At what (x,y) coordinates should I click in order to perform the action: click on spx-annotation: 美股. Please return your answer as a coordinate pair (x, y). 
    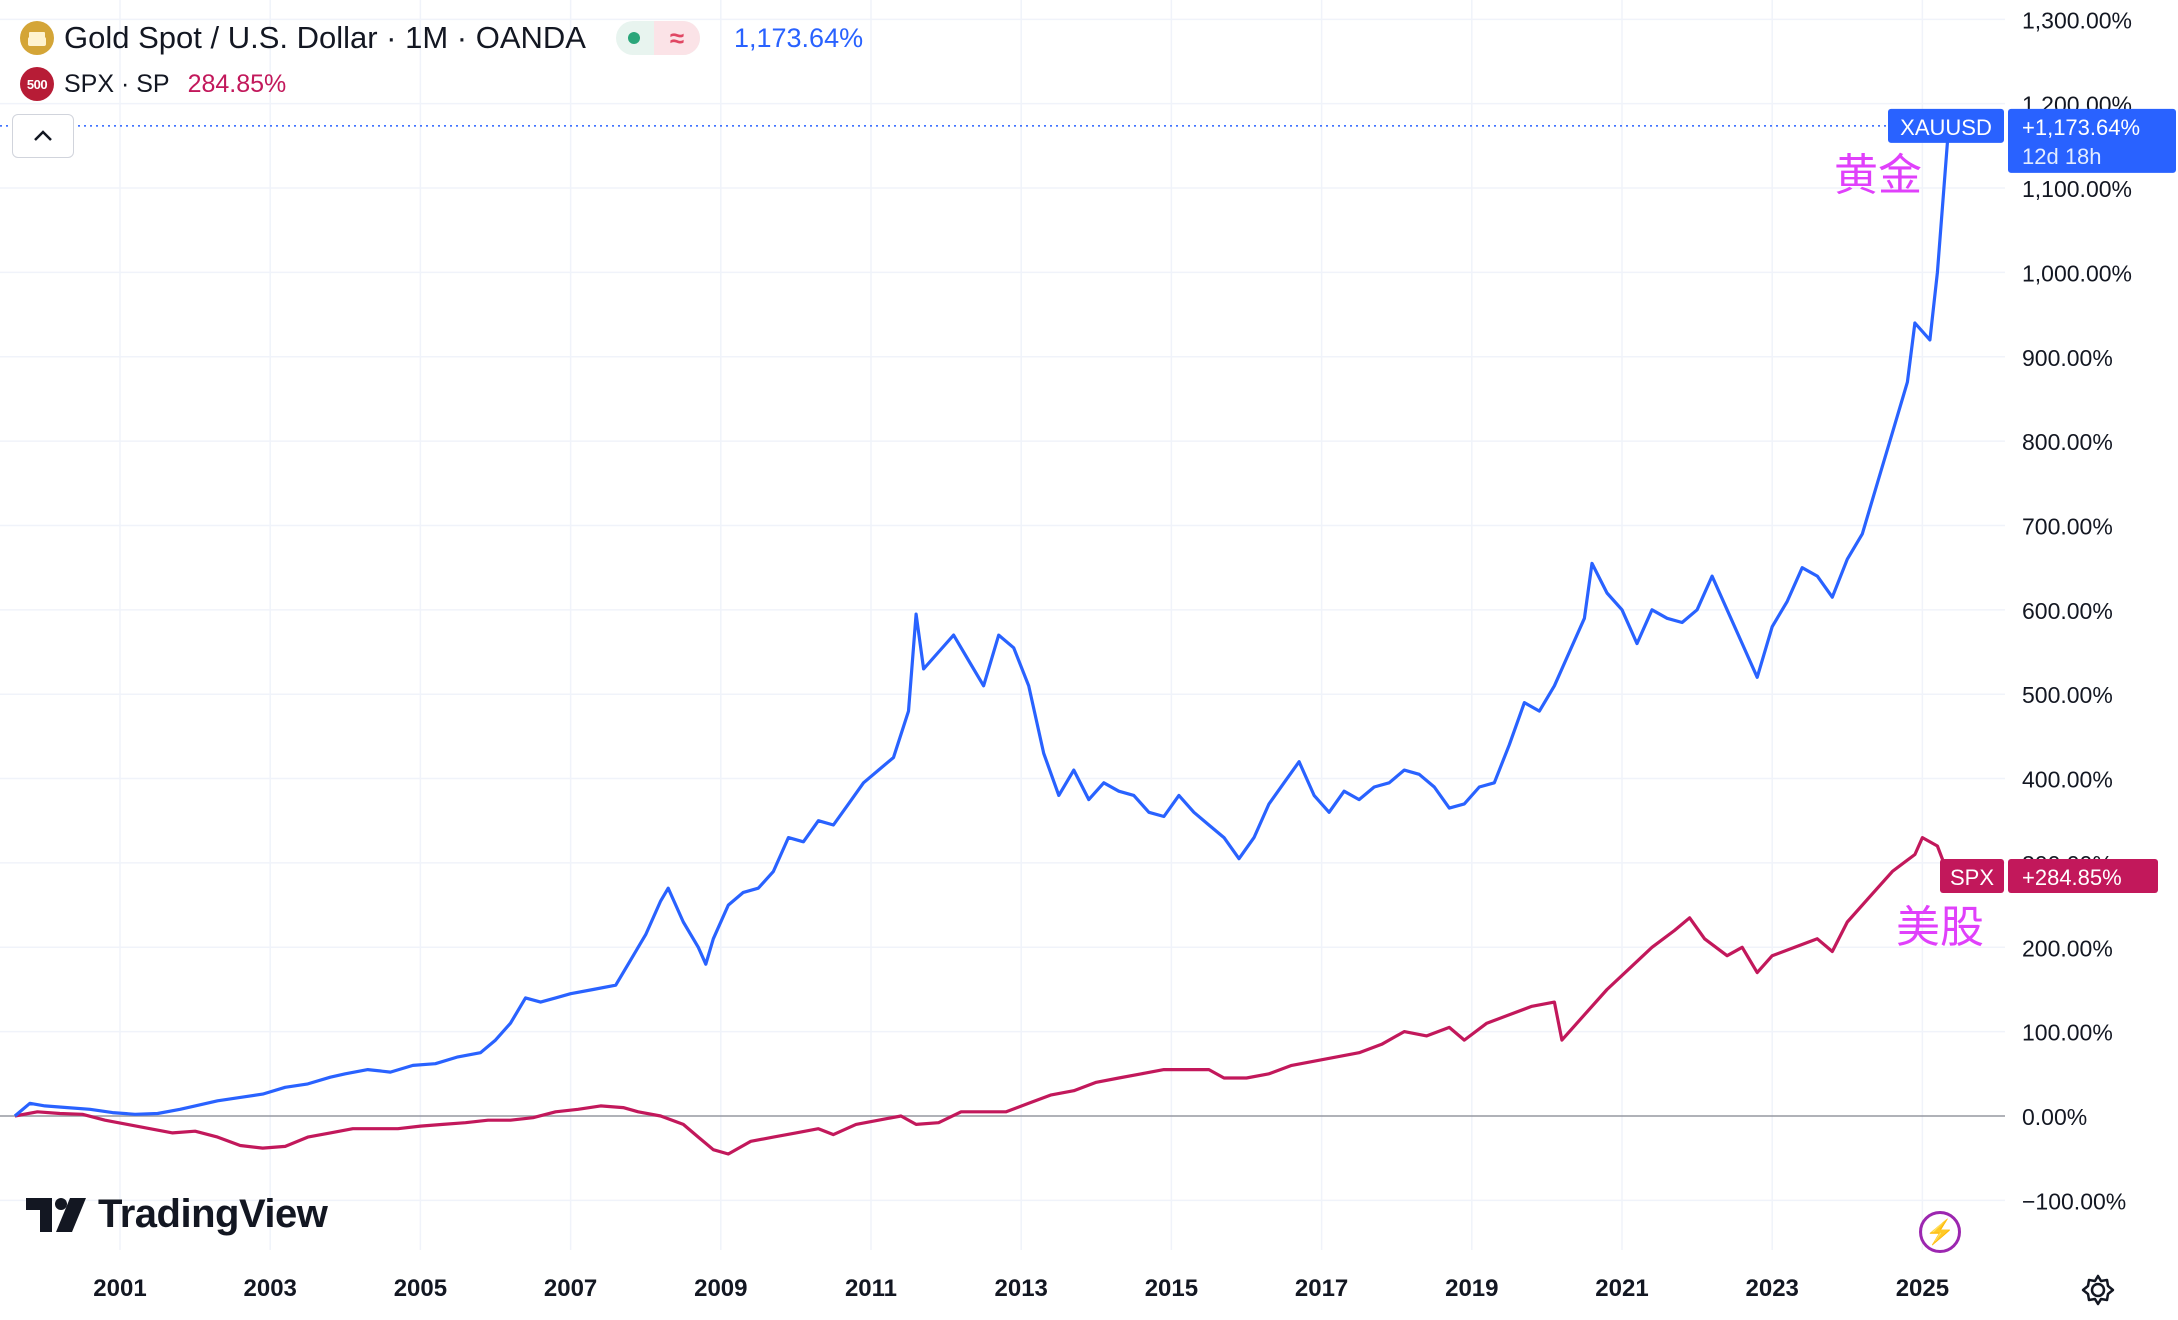
    Looking at the image, I should click on (1940, 927).